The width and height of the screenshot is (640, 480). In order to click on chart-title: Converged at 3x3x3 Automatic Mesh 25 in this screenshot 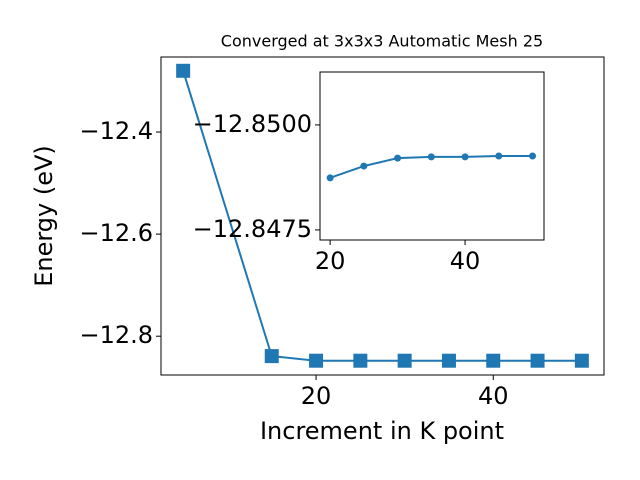, I will do `click(382, 41)`.